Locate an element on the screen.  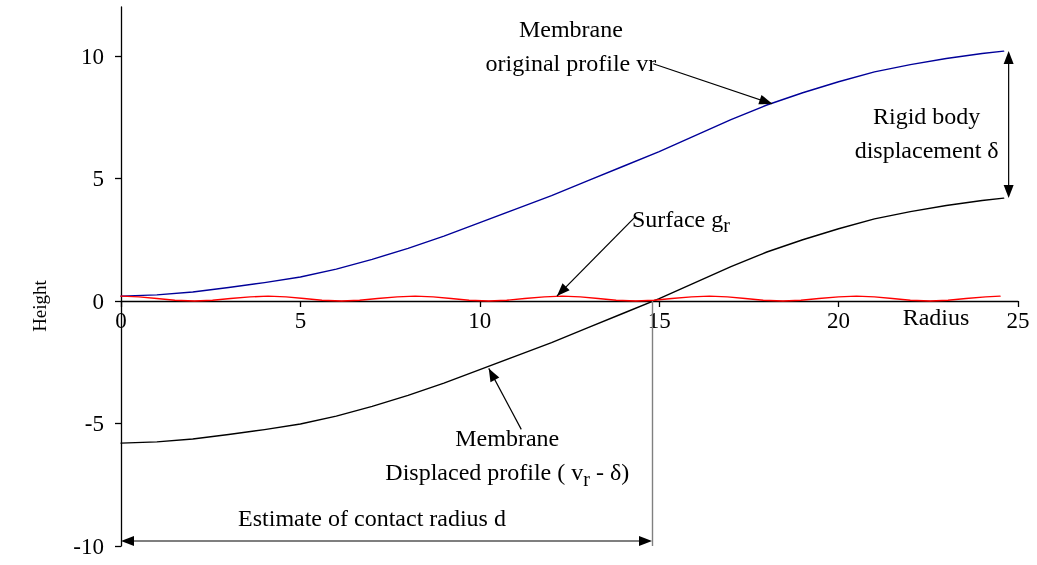
x-tick-label: 10 is located at coordinates (480, 320).